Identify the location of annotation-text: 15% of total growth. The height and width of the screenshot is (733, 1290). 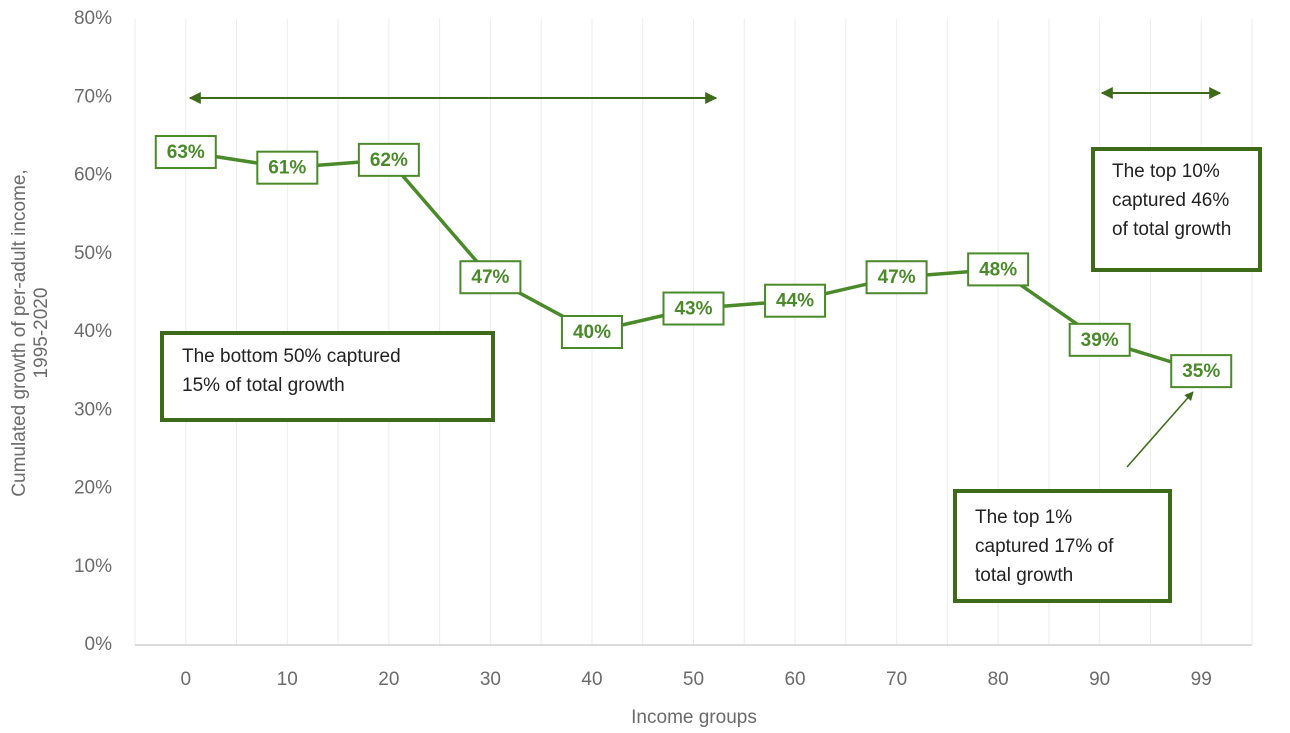
(263, 385).